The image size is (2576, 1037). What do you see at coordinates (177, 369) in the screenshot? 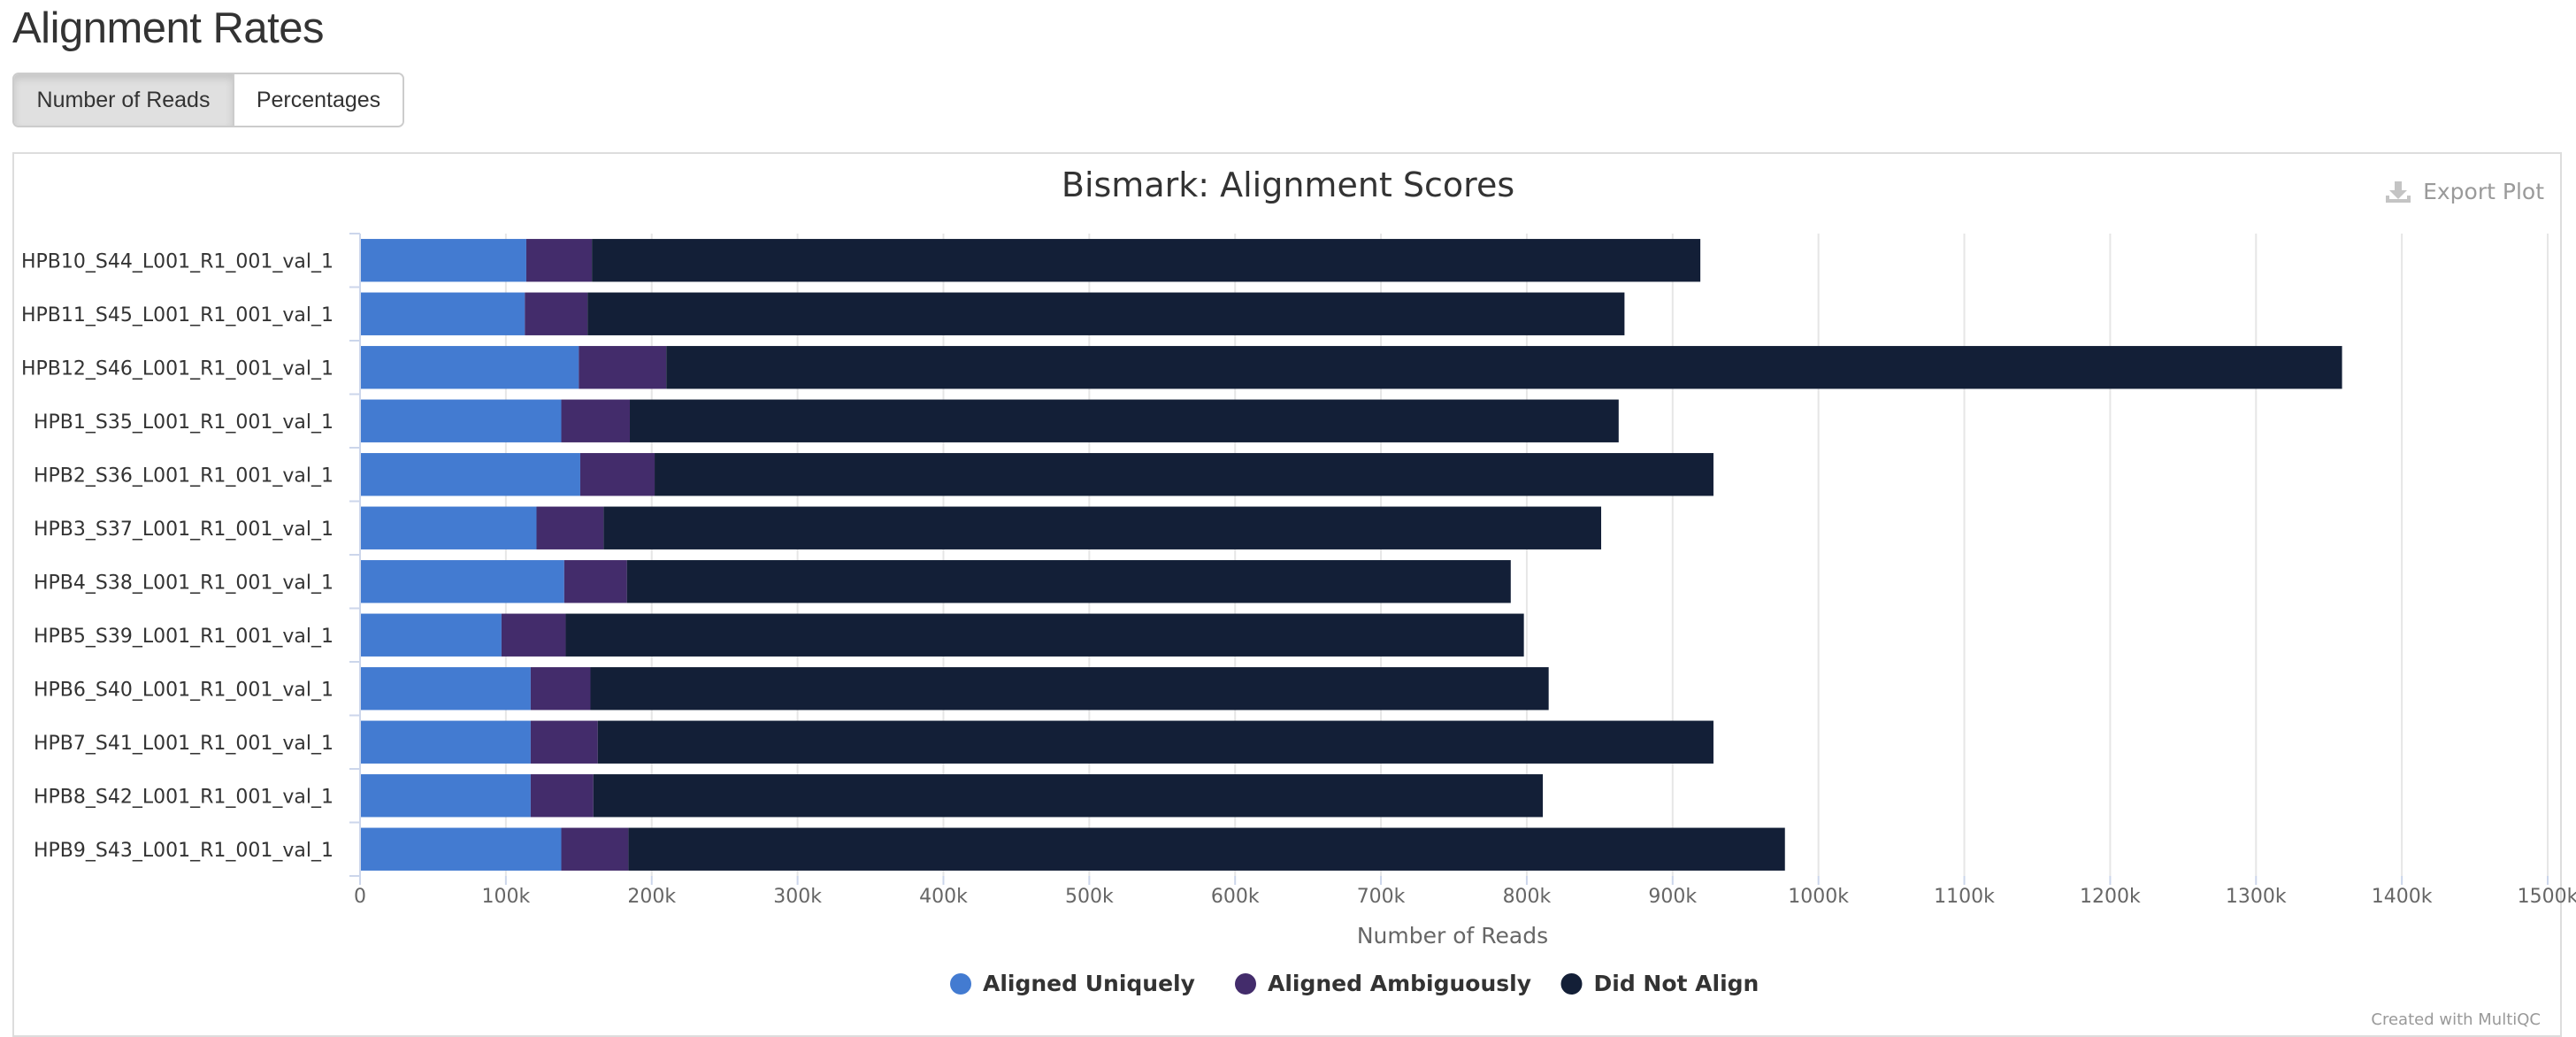
I see `y-tick-label: HPB12_S46_L001_R1_001_val_1` at bounding box center [177, 369].